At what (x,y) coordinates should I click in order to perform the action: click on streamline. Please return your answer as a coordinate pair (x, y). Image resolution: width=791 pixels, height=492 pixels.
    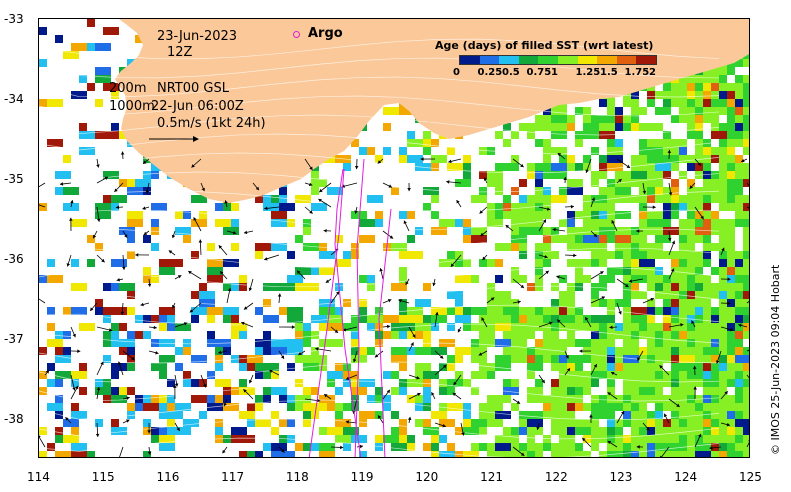
    Looking at the image, I should click on (379, 106).